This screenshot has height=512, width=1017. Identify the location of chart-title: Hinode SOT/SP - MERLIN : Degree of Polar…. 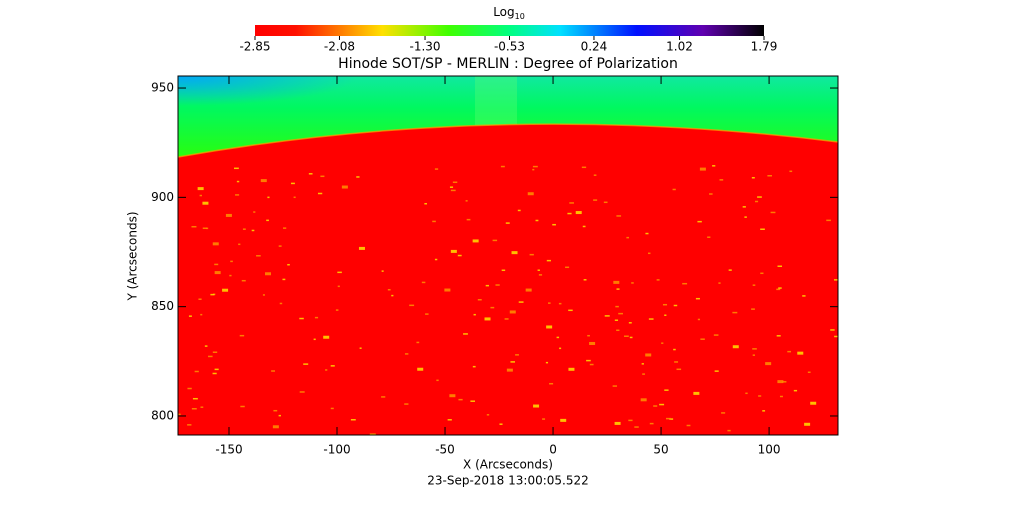
(508, 64).